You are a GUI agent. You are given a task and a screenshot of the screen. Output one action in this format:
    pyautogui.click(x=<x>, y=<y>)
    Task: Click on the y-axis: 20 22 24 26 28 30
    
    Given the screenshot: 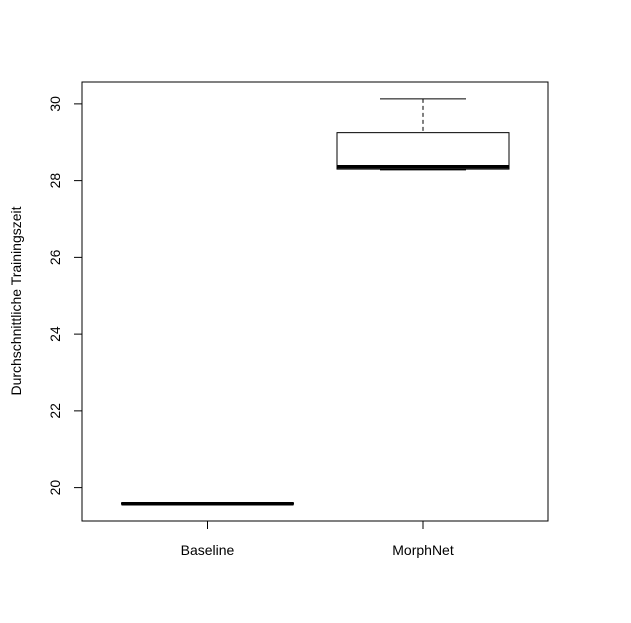 What is the action you would take?
    pyautogui.click(x=65, y=296)
    